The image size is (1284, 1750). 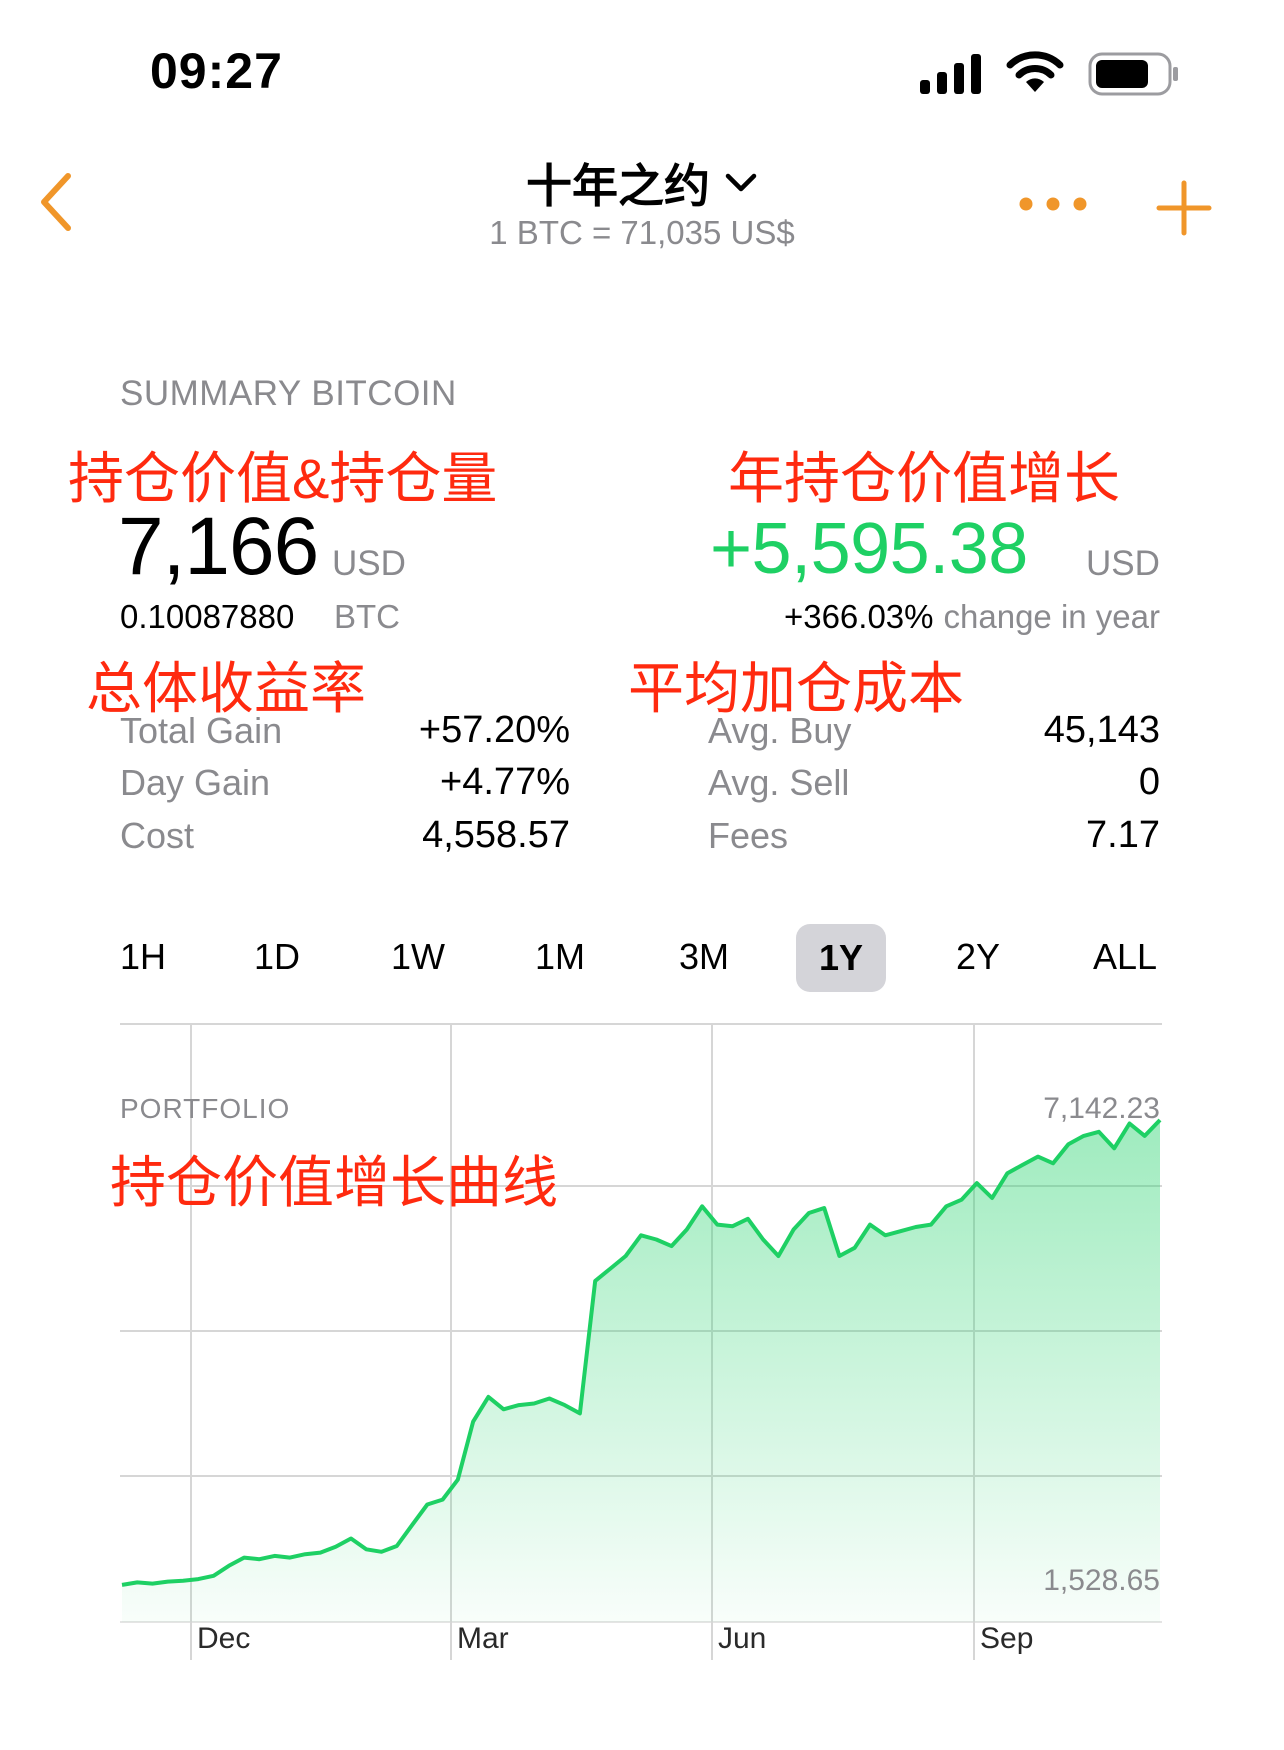 What do you see at coordinates (869, 549) in the screenshot?
I see `year-gain-value: +5,595.38` at bounding box center [869, 549].